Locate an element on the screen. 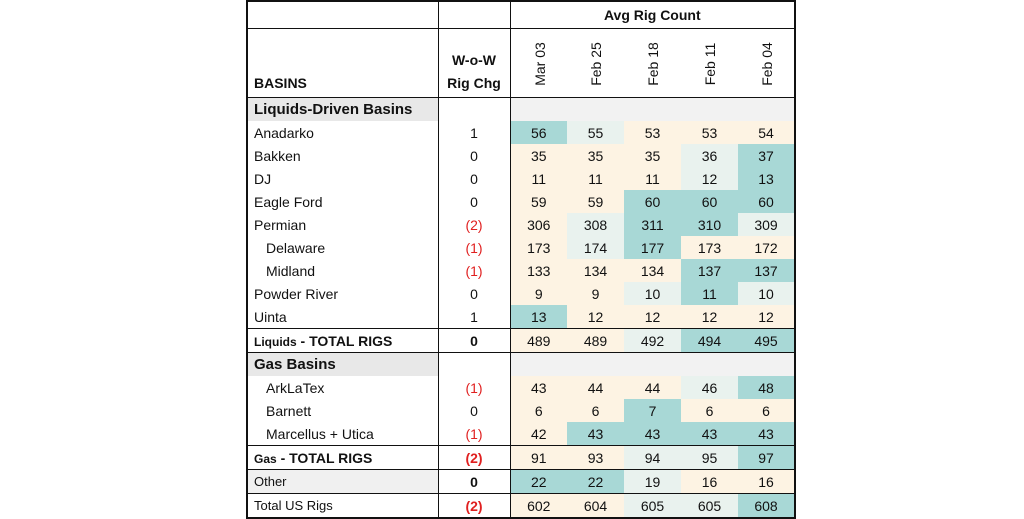  rig-count-cell: 10 is located at coordinates (767, 293).